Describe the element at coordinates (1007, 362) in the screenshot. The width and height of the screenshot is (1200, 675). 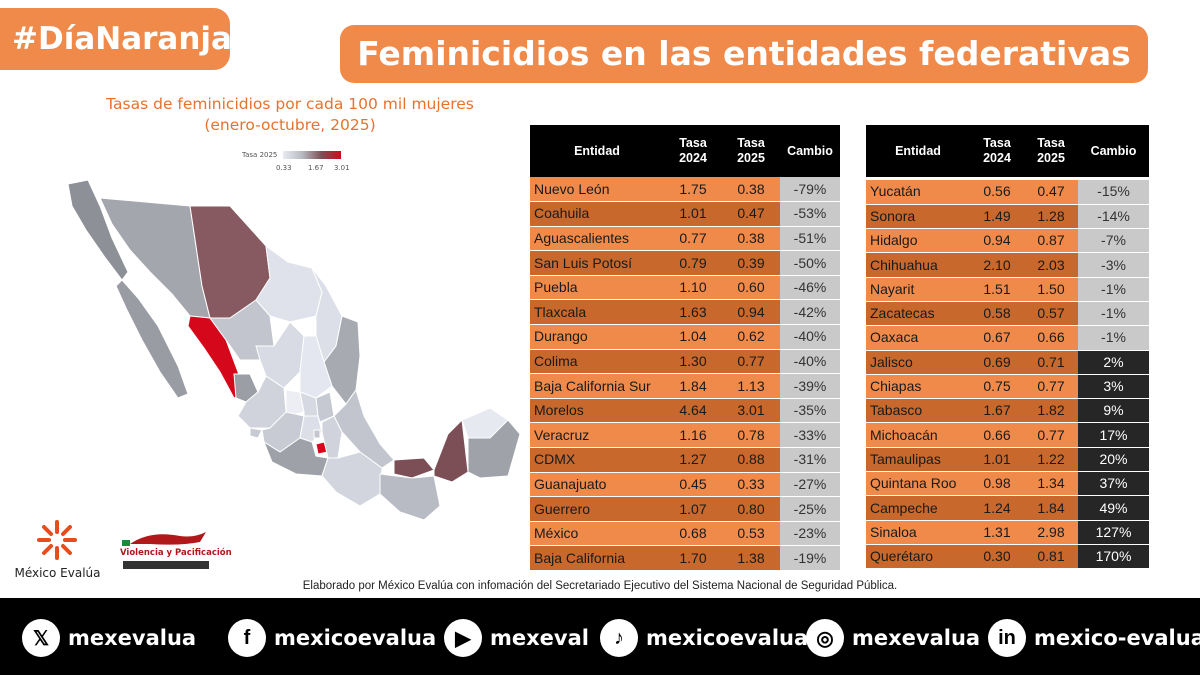
I see `table-row: Jalisco 0.69 0.71 2%` at that location.